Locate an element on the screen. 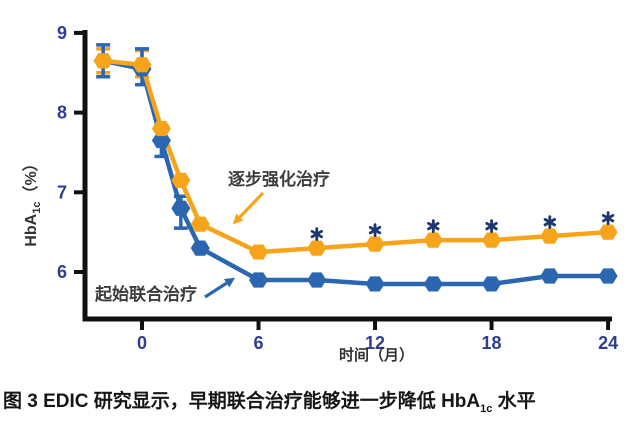 The height and width of the screenshot is (427, 640). y-axis-label: HbA1c（%） is located at coordinates (33, 201).